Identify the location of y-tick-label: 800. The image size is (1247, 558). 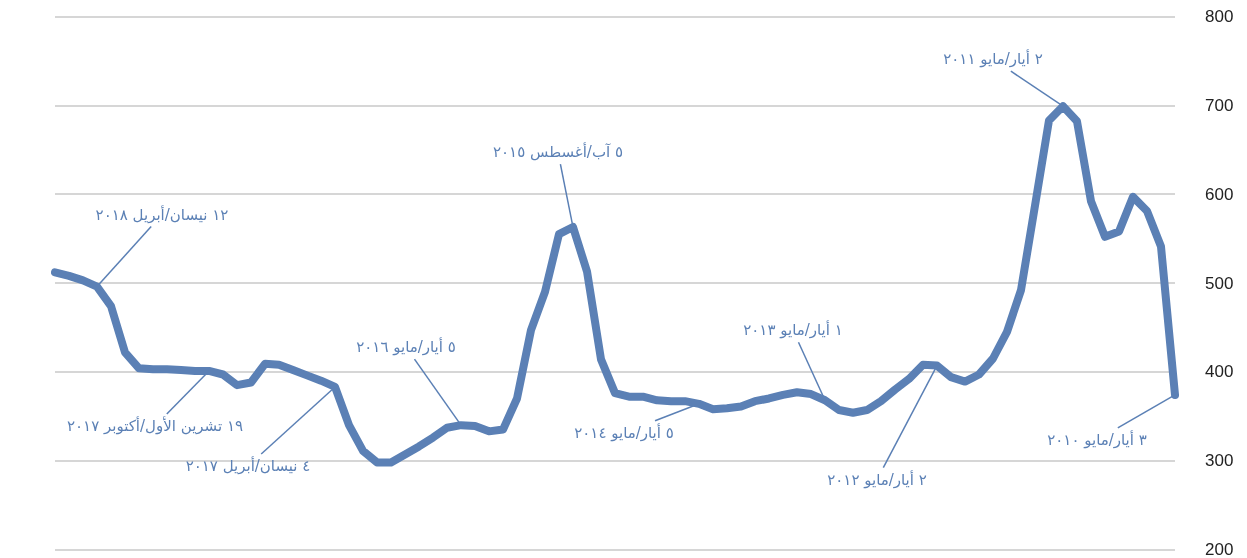
(1219, 16).